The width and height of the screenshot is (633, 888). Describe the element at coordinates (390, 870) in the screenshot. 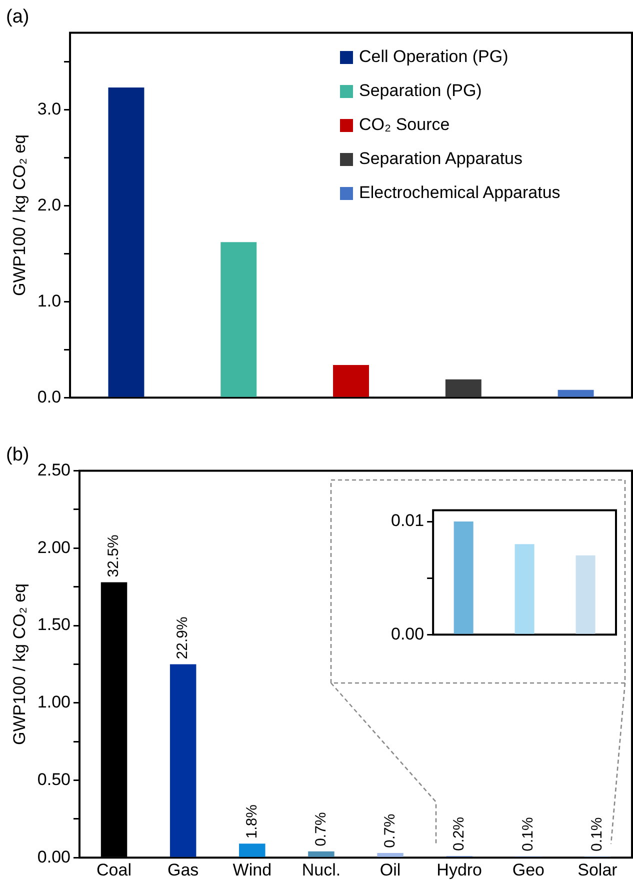

I see `x-tick-label: Oil` at that location.